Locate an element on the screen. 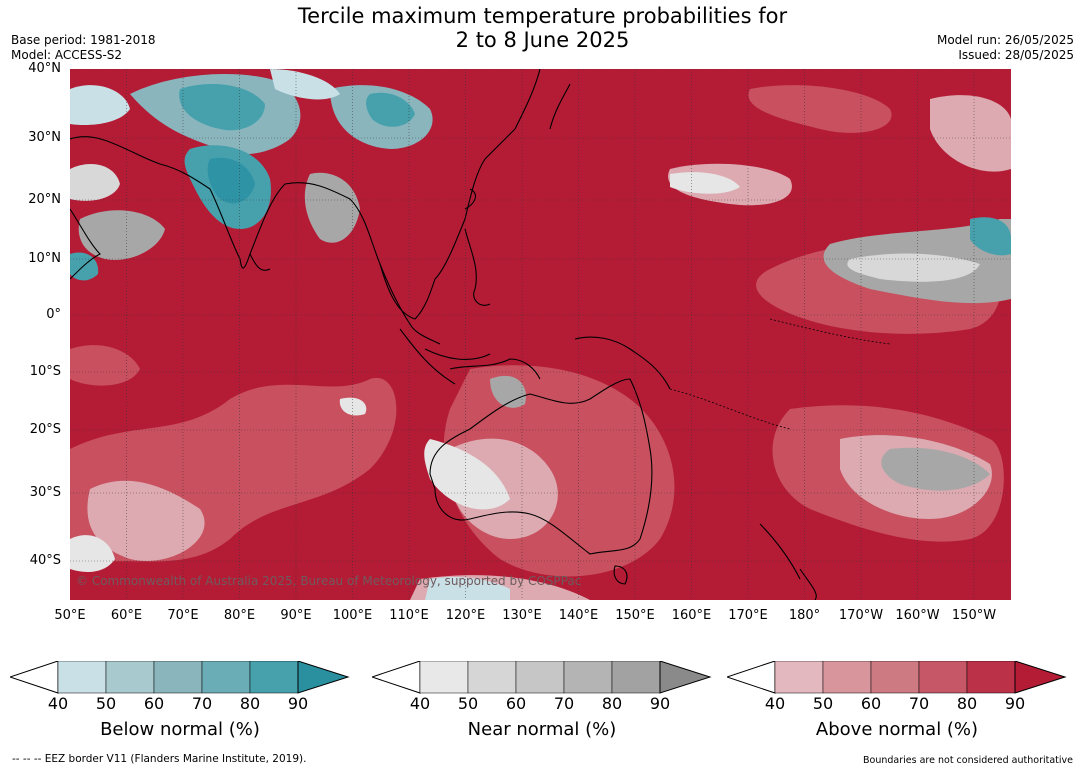 This screenshot has height=770, width=1085. model-info: Base period: 1981-2018 Model: ACCESS-S2 is located at coordinates (83, 48).